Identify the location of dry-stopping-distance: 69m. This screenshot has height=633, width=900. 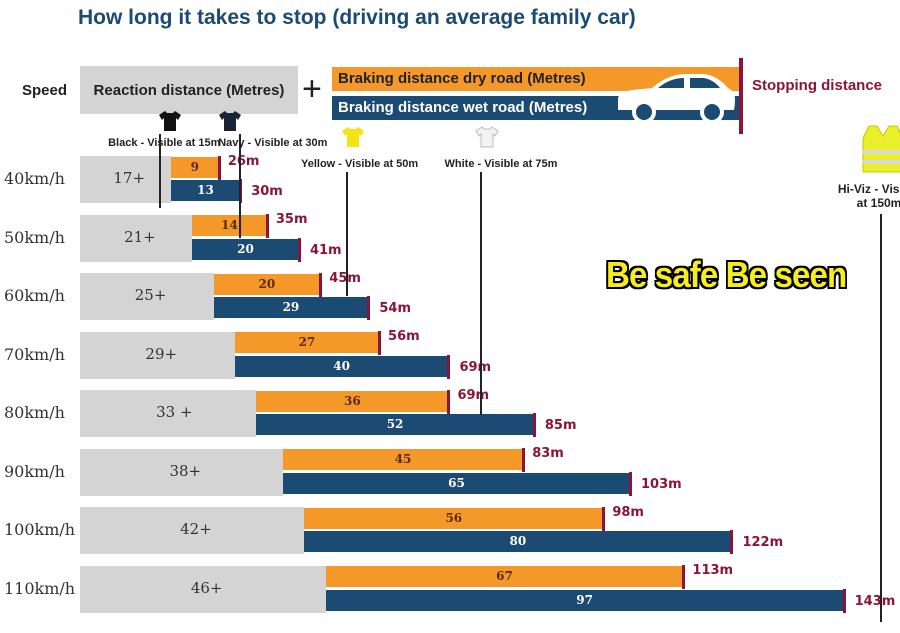
(473, 395).